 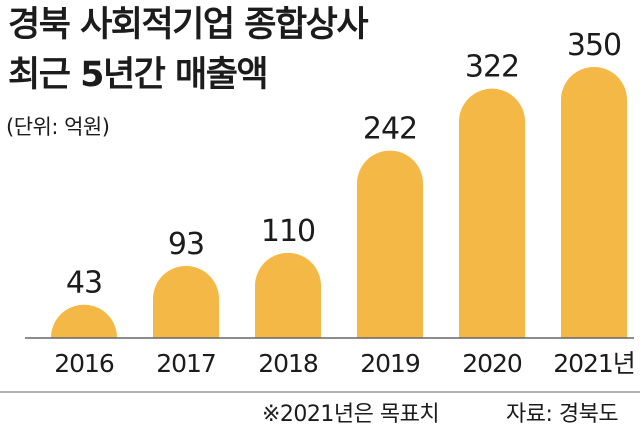 What do you see at coordinates (84, 321) in the screenshot?
I see `bar-2016` at bounding box center [84, 321].